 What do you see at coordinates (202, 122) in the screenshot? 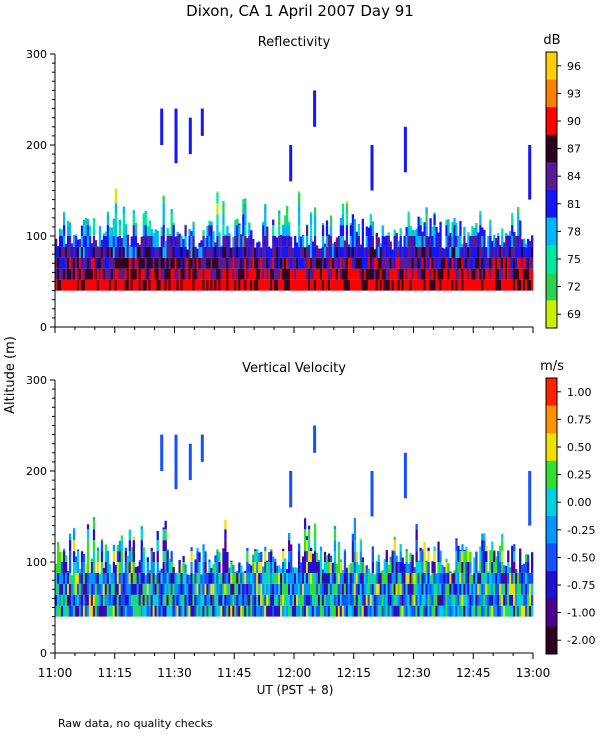
I see `heatmap-spike` at bounding box center [202, 122].